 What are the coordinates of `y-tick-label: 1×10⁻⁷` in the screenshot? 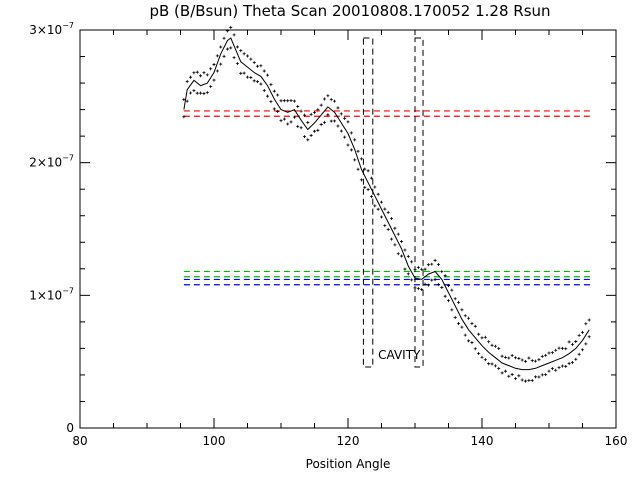 It's located at (51, 294).